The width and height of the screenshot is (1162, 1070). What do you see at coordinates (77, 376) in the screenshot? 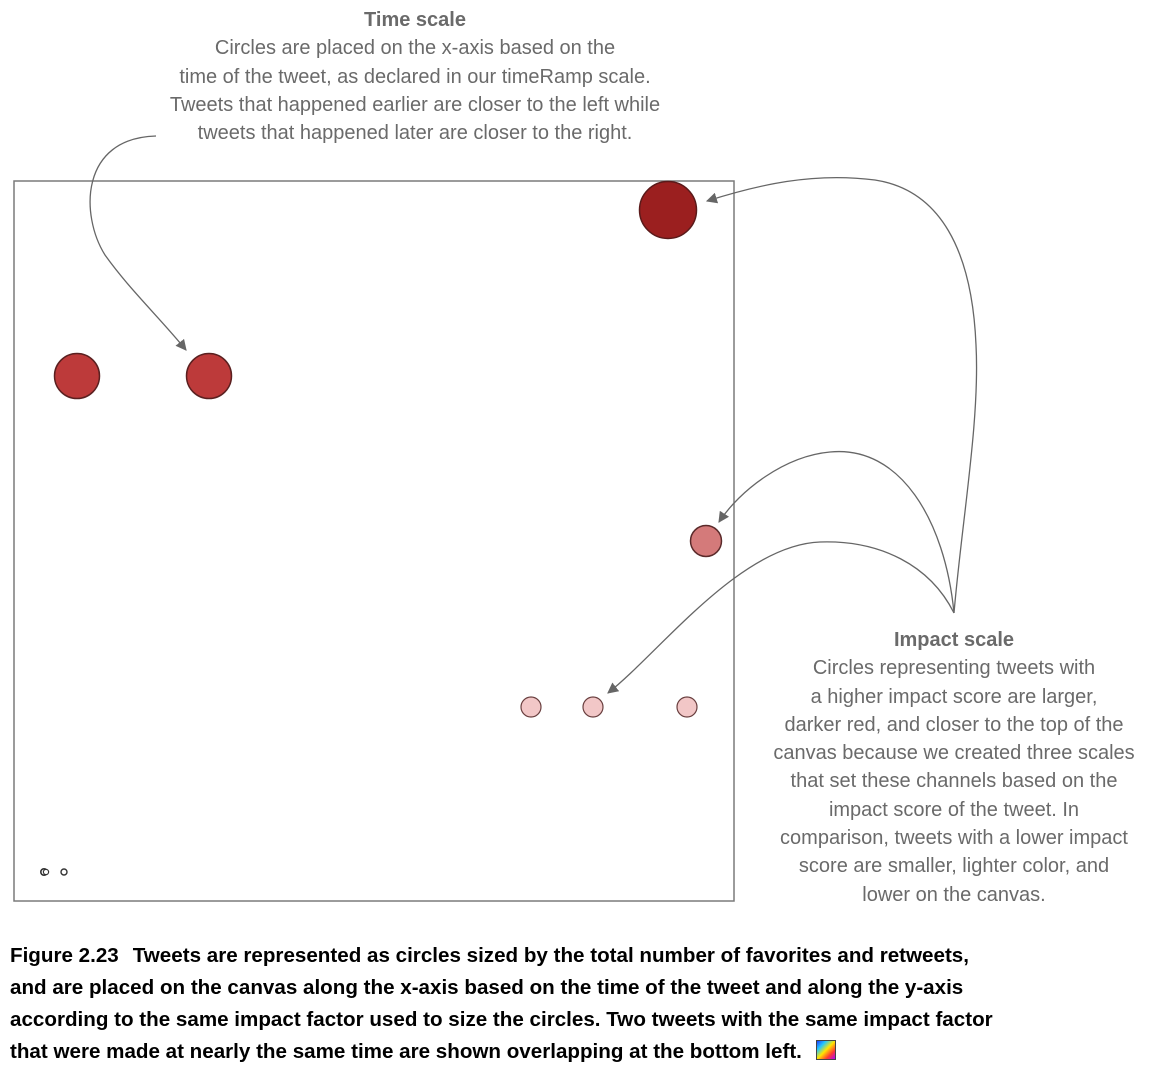
I see `tweet-circle-early-left` at bounding box center [77, 376].